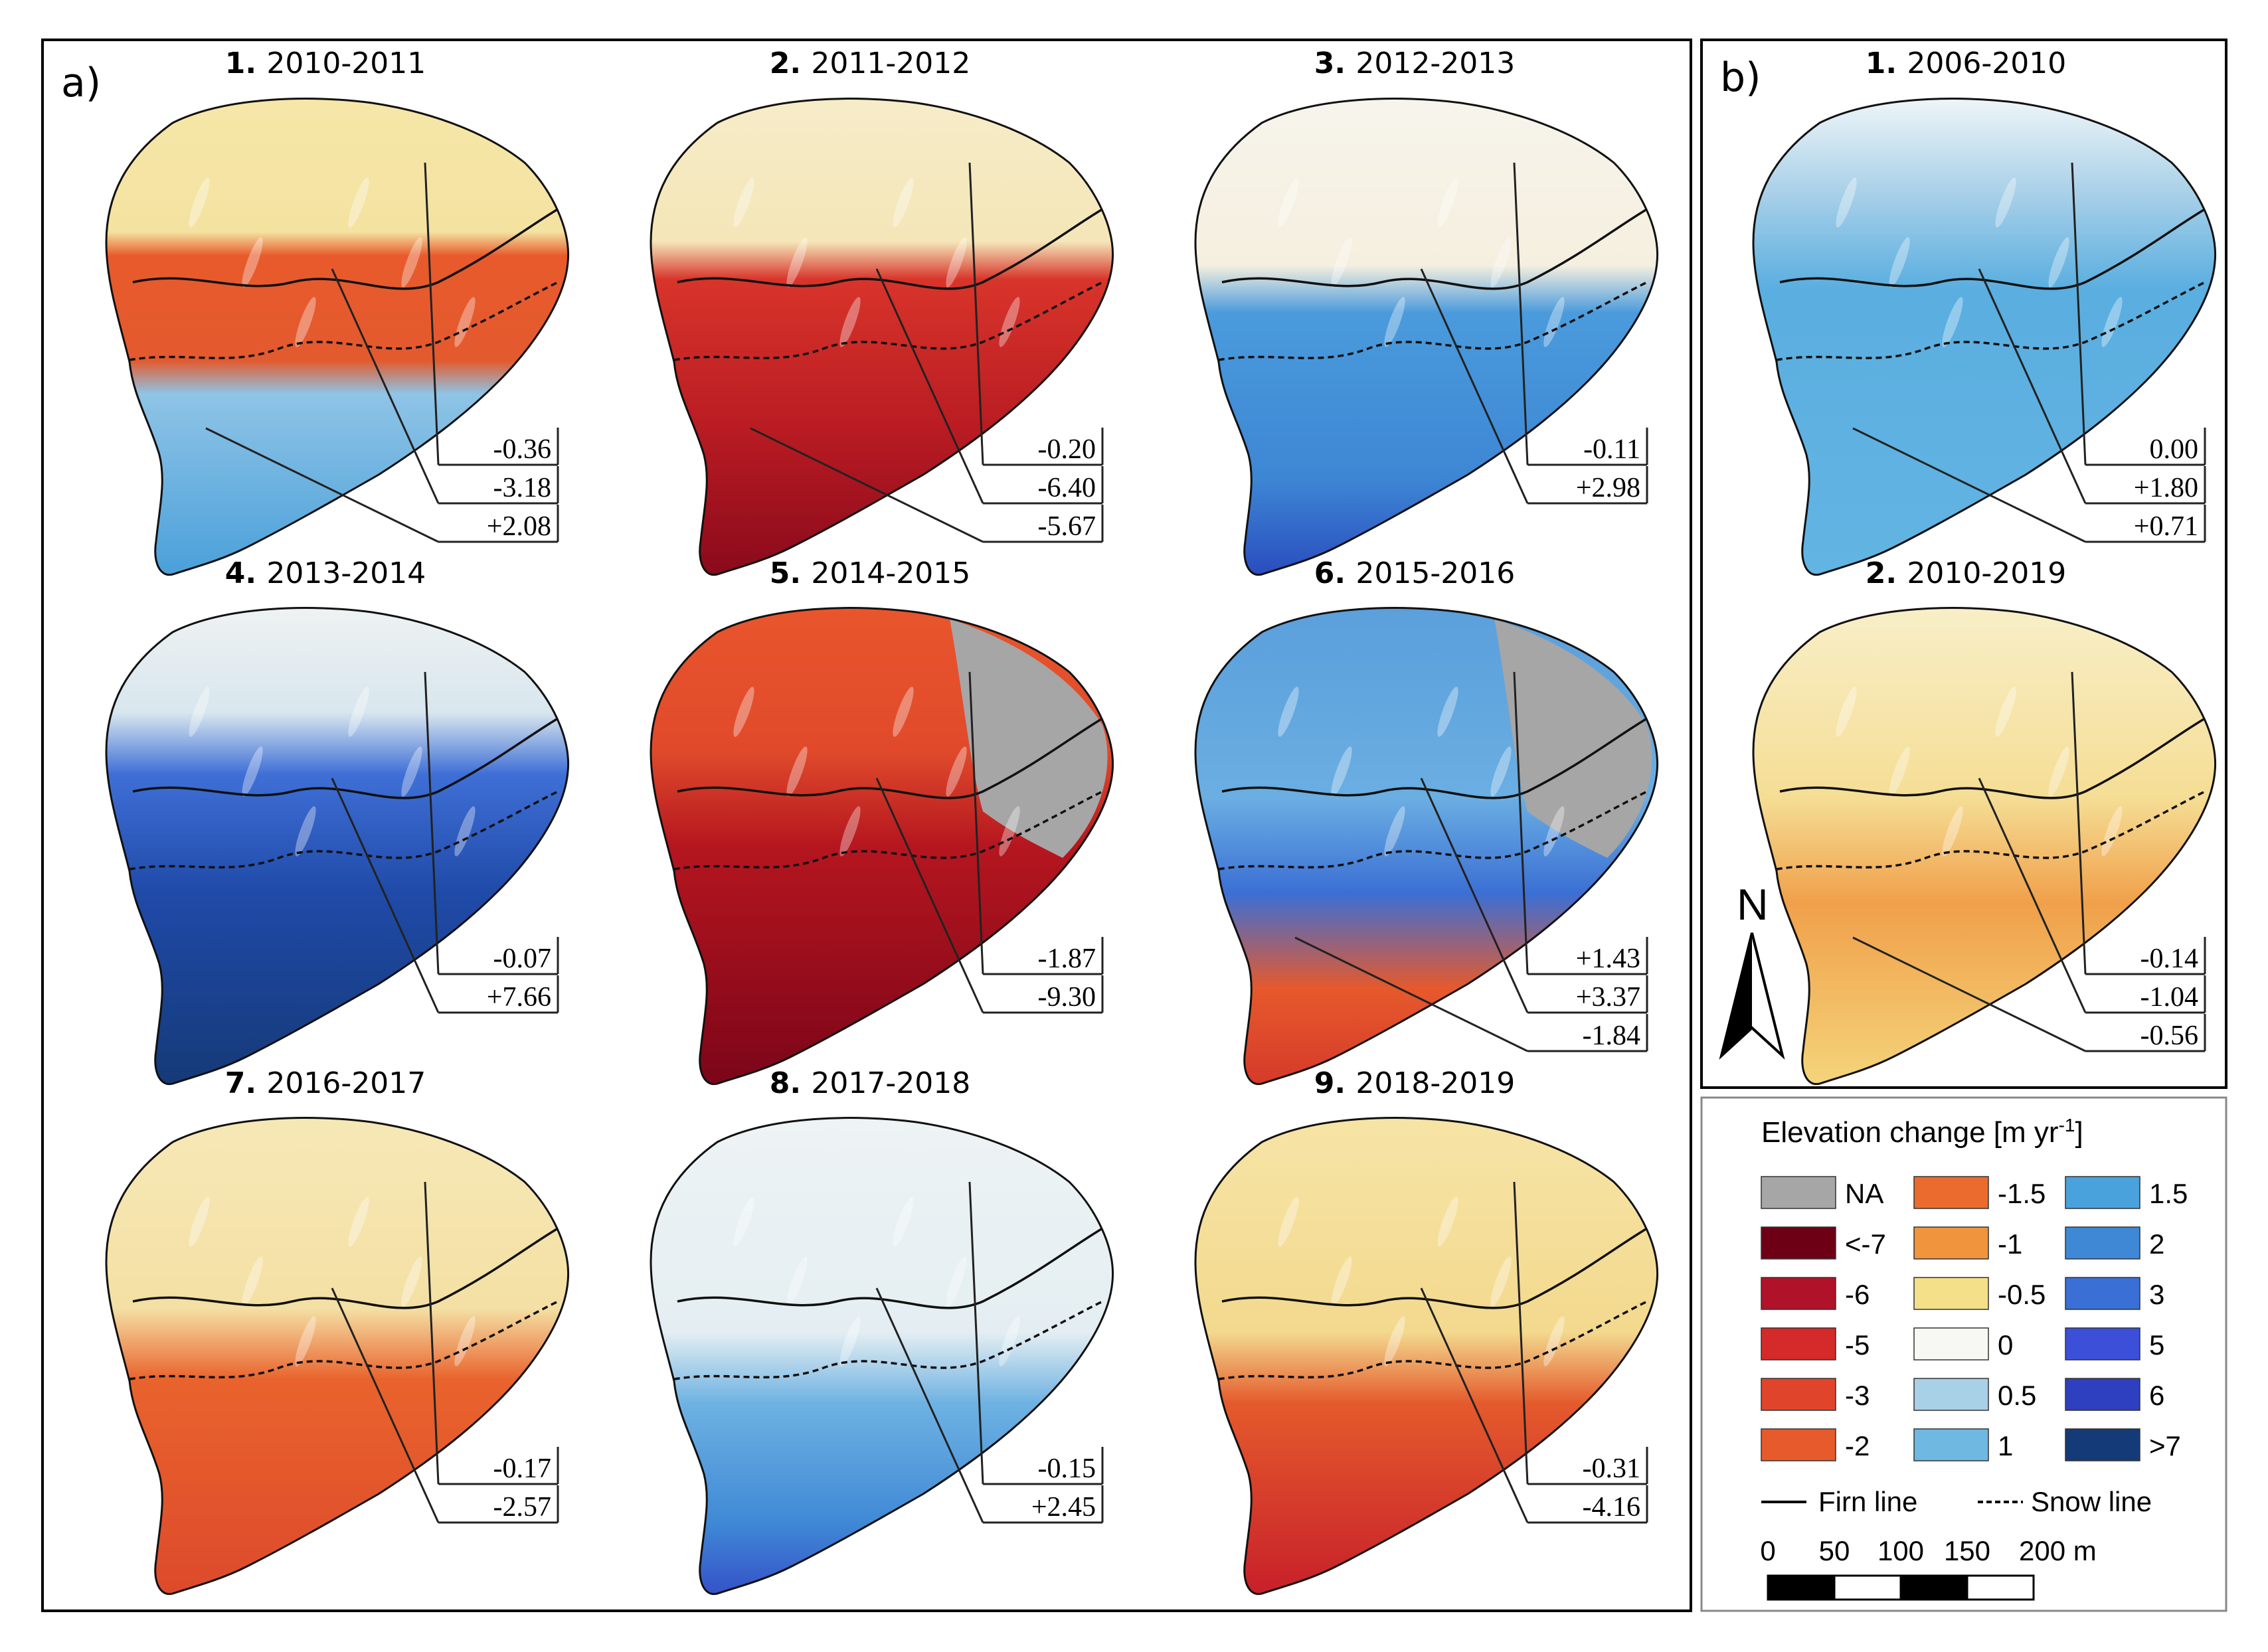 Image resolution: width=2268 pixels, height=1652 pixels. Describe the element at coordinates (1415, 63) in the screenshot. I see `panel-a-map-title: 3. 2012-2013` at that location.